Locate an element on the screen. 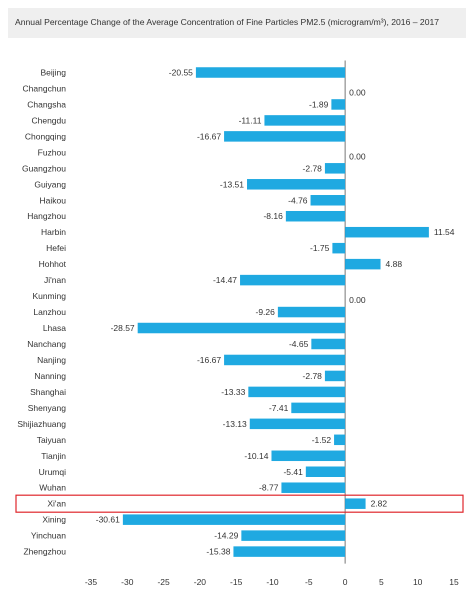 The width and height of the screenshot is (474, 604). bar-chongqing is located at coordinates (285, 136).